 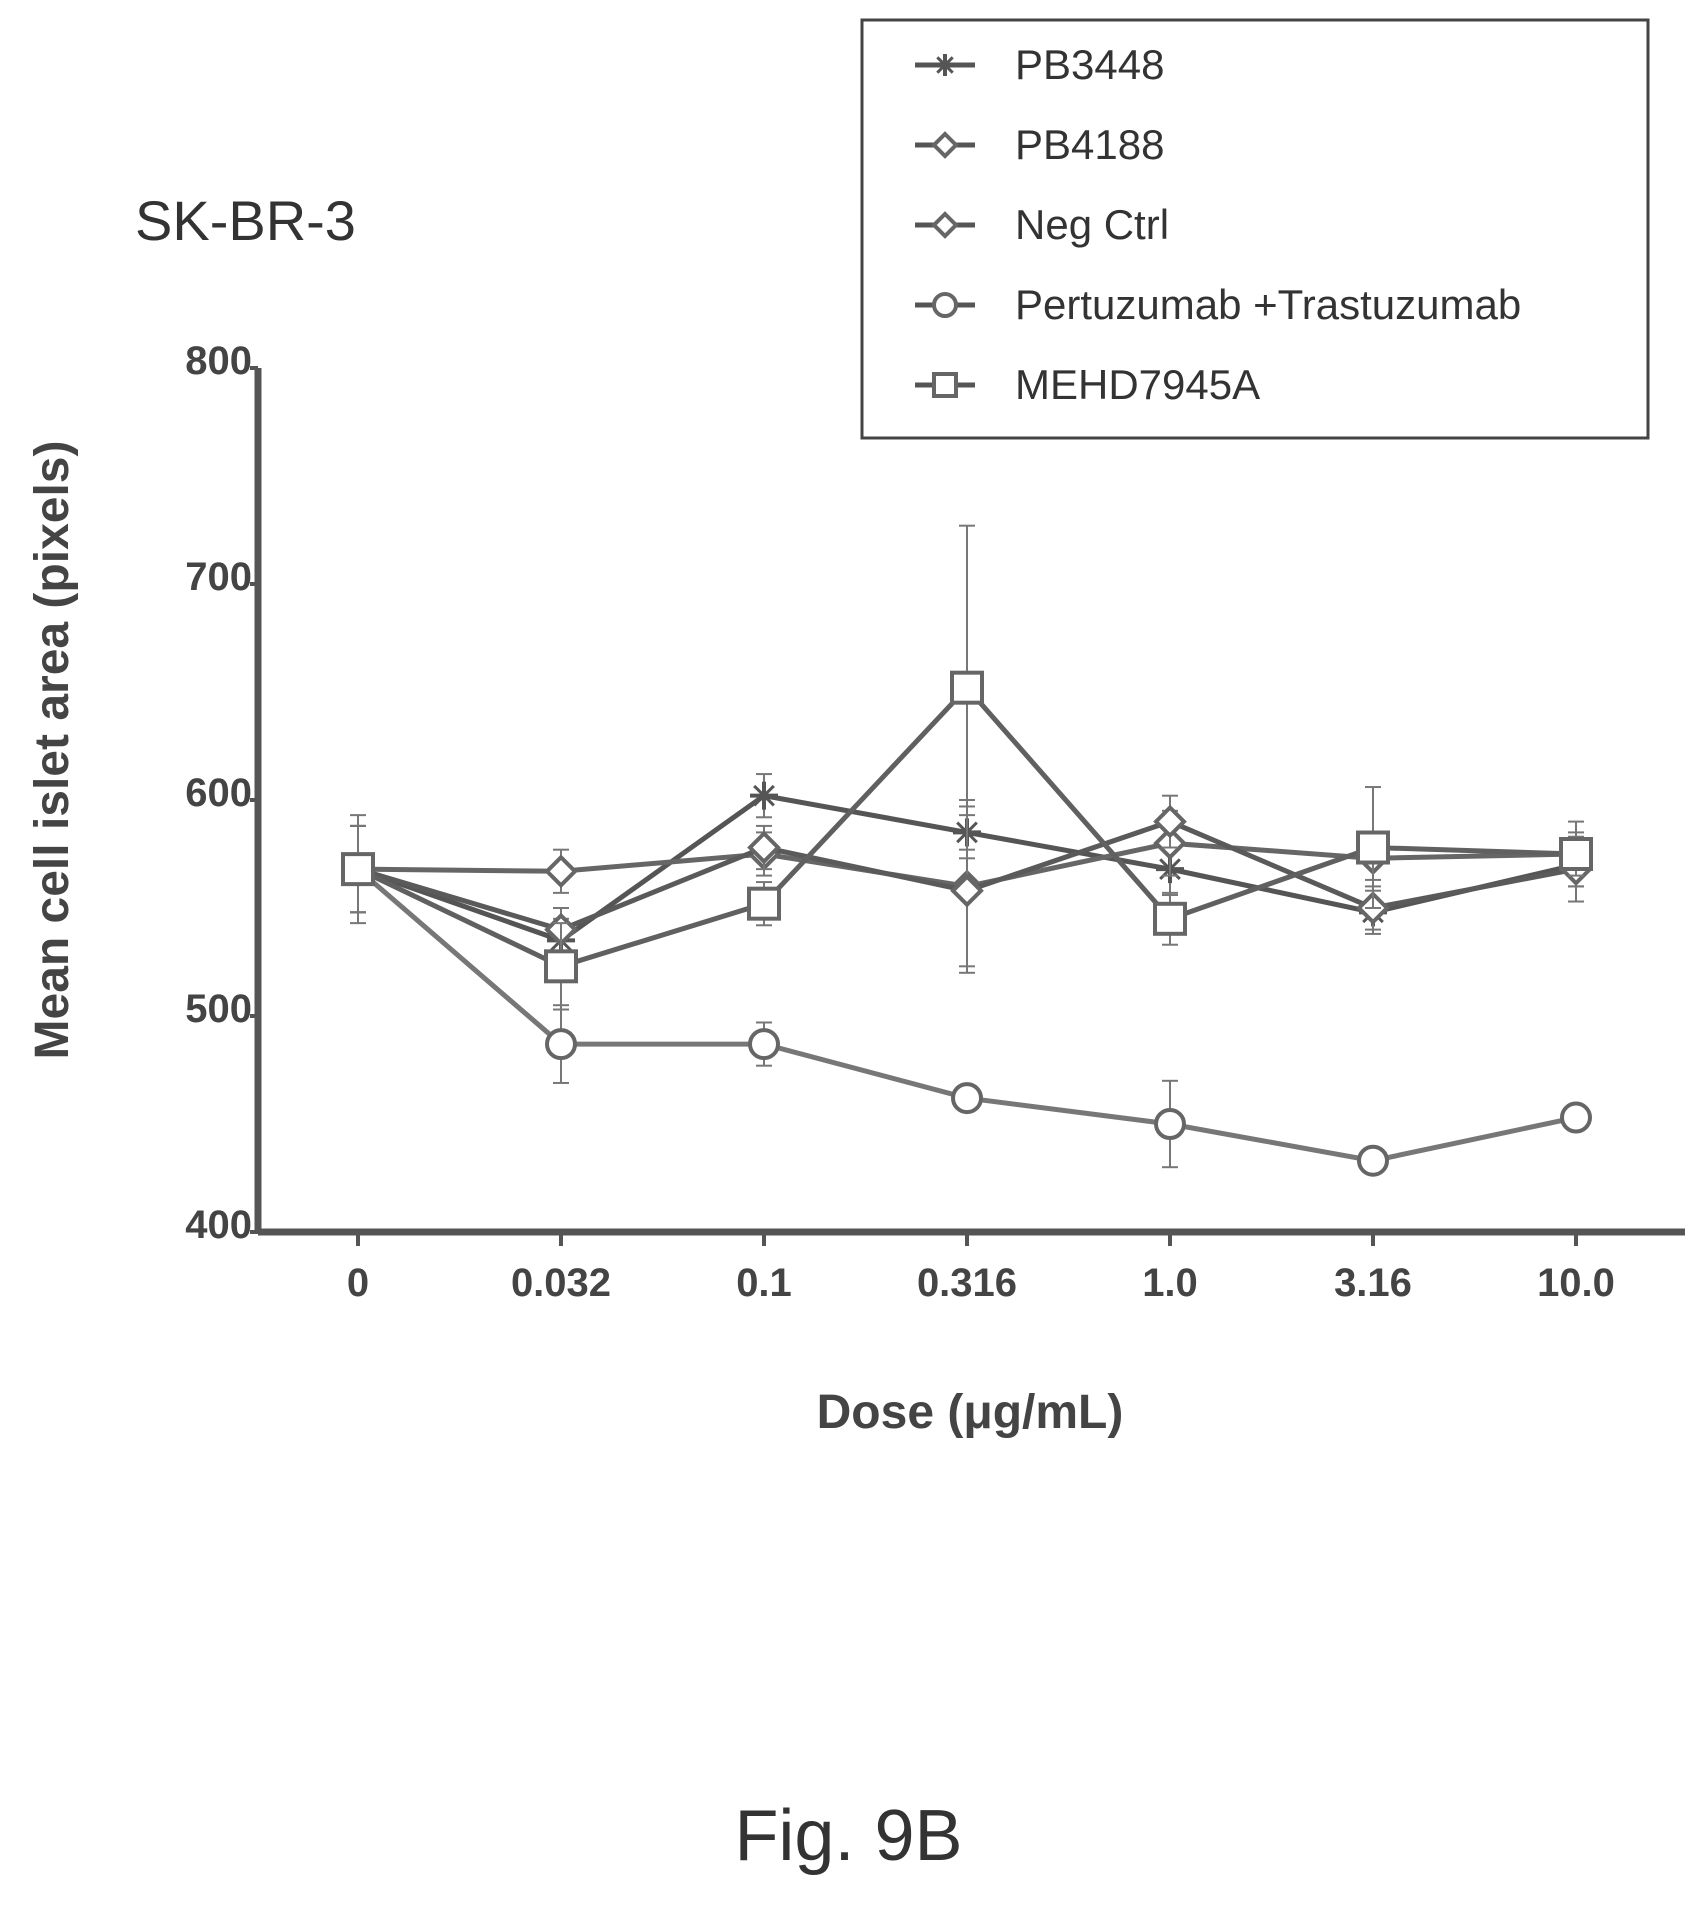 What do you see at coordinates (218, 361) in the screenshot?
I see `y-tick-label: 800` at bounding box center [218, 361].